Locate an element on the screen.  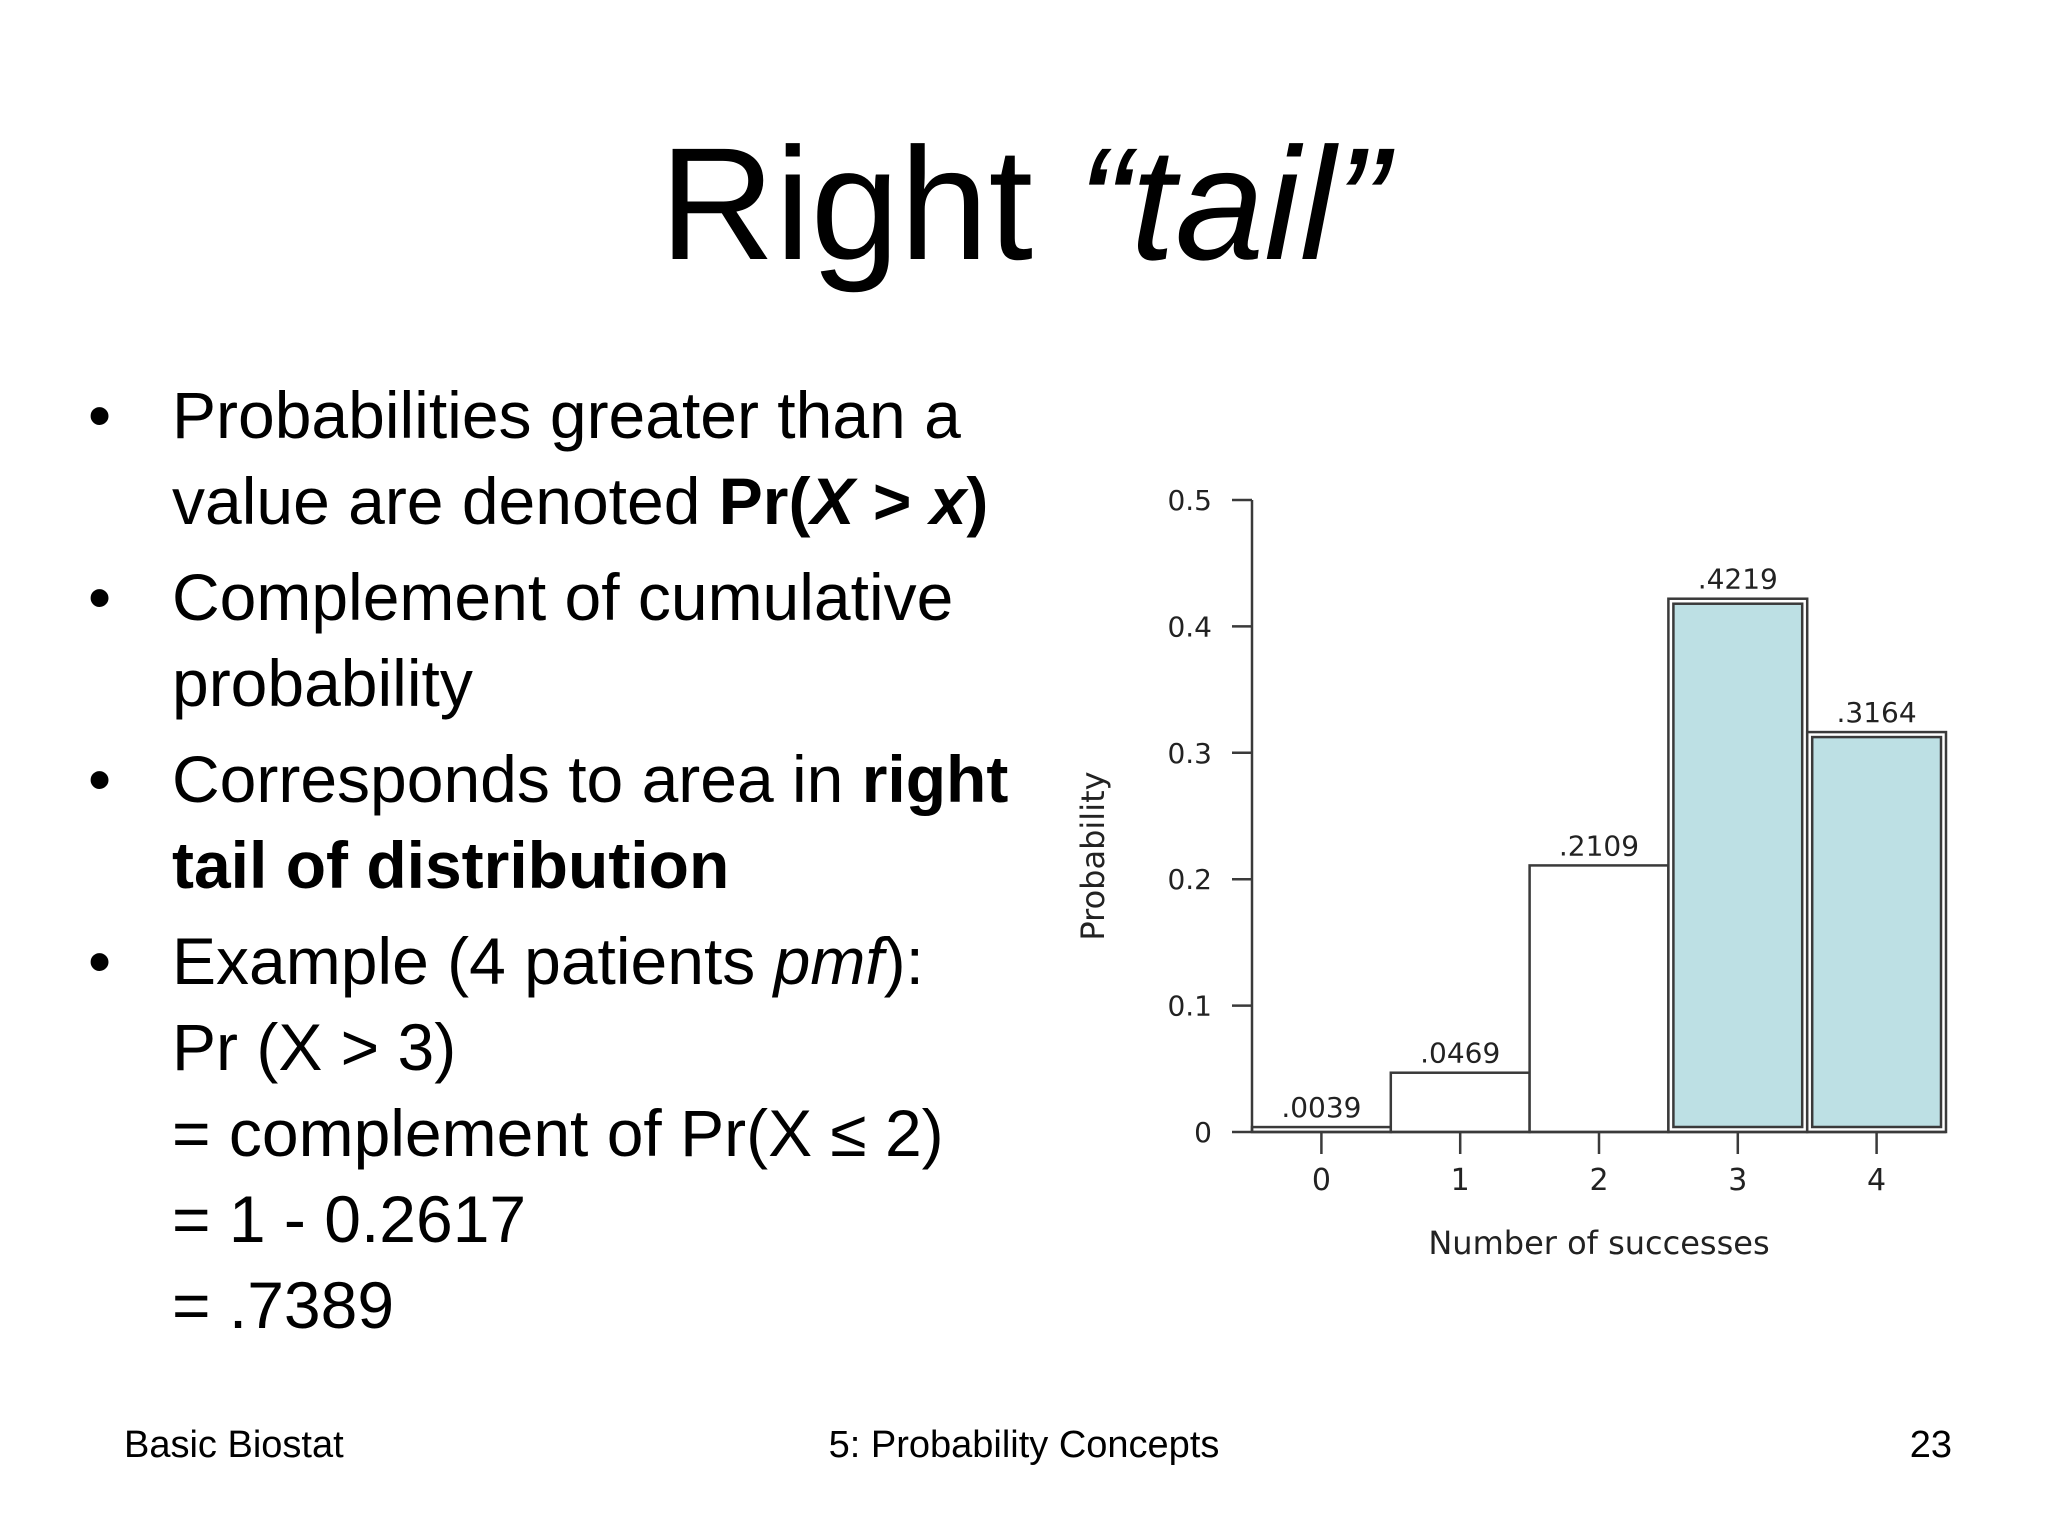
bullet-text-segment: Pr (X > 3) is located at coordinates (314, 1047).